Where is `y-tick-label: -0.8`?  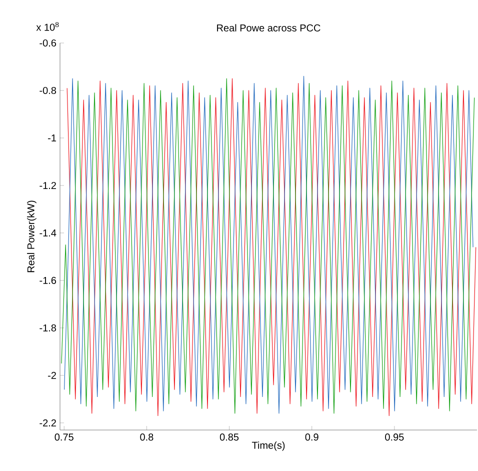
y-tick-label: -0.8 is located at coordinates (48, 90).